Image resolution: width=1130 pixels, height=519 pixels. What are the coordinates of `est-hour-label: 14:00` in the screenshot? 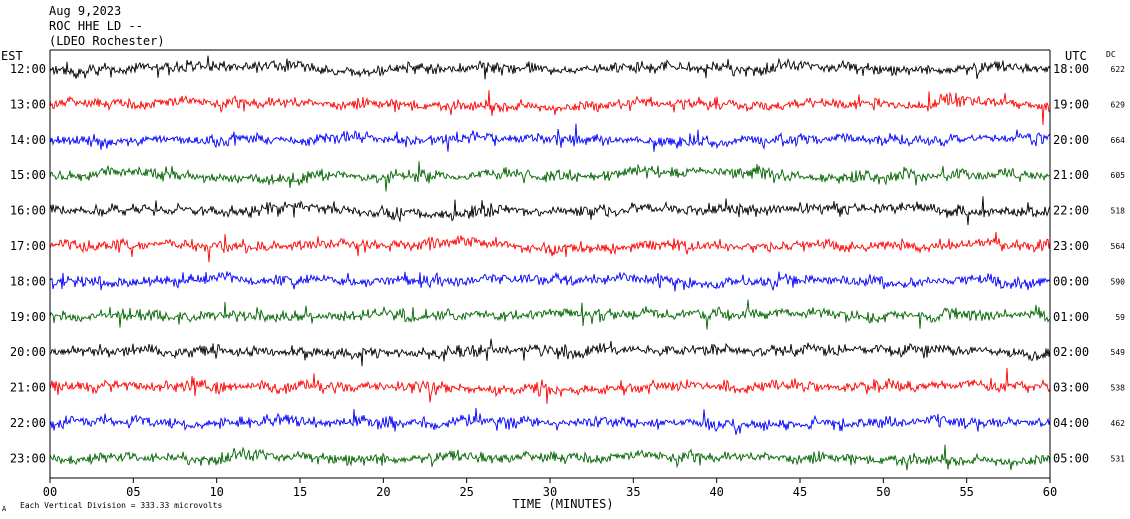 It's located at (28, 140).